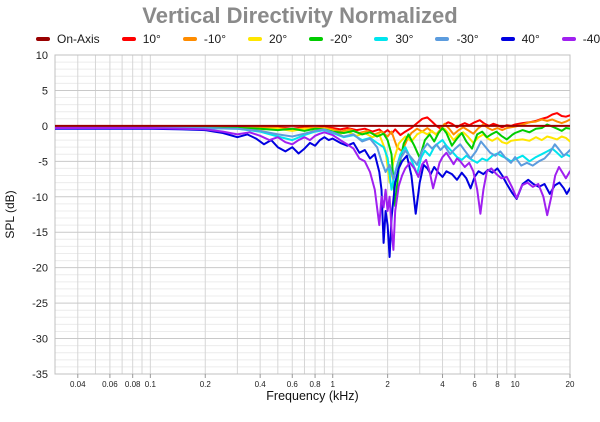  I want to click on legend-label: 30°, so click(404, 39).